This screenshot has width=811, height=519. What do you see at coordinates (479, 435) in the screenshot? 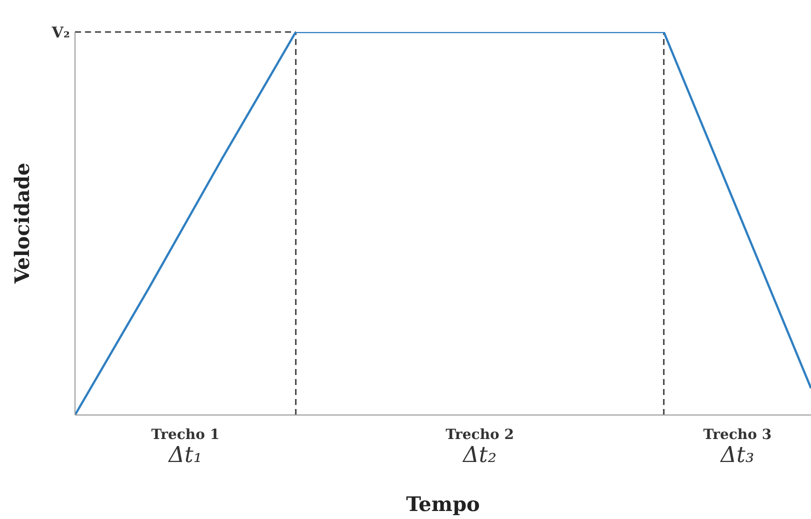
I see `text: Trecho 2` at bounding box center [479, 435].